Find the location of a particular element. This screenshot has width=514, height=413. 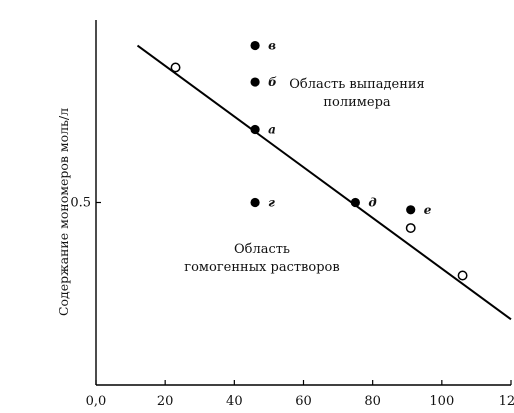

point-label: а is located at coordinates (272, 130).